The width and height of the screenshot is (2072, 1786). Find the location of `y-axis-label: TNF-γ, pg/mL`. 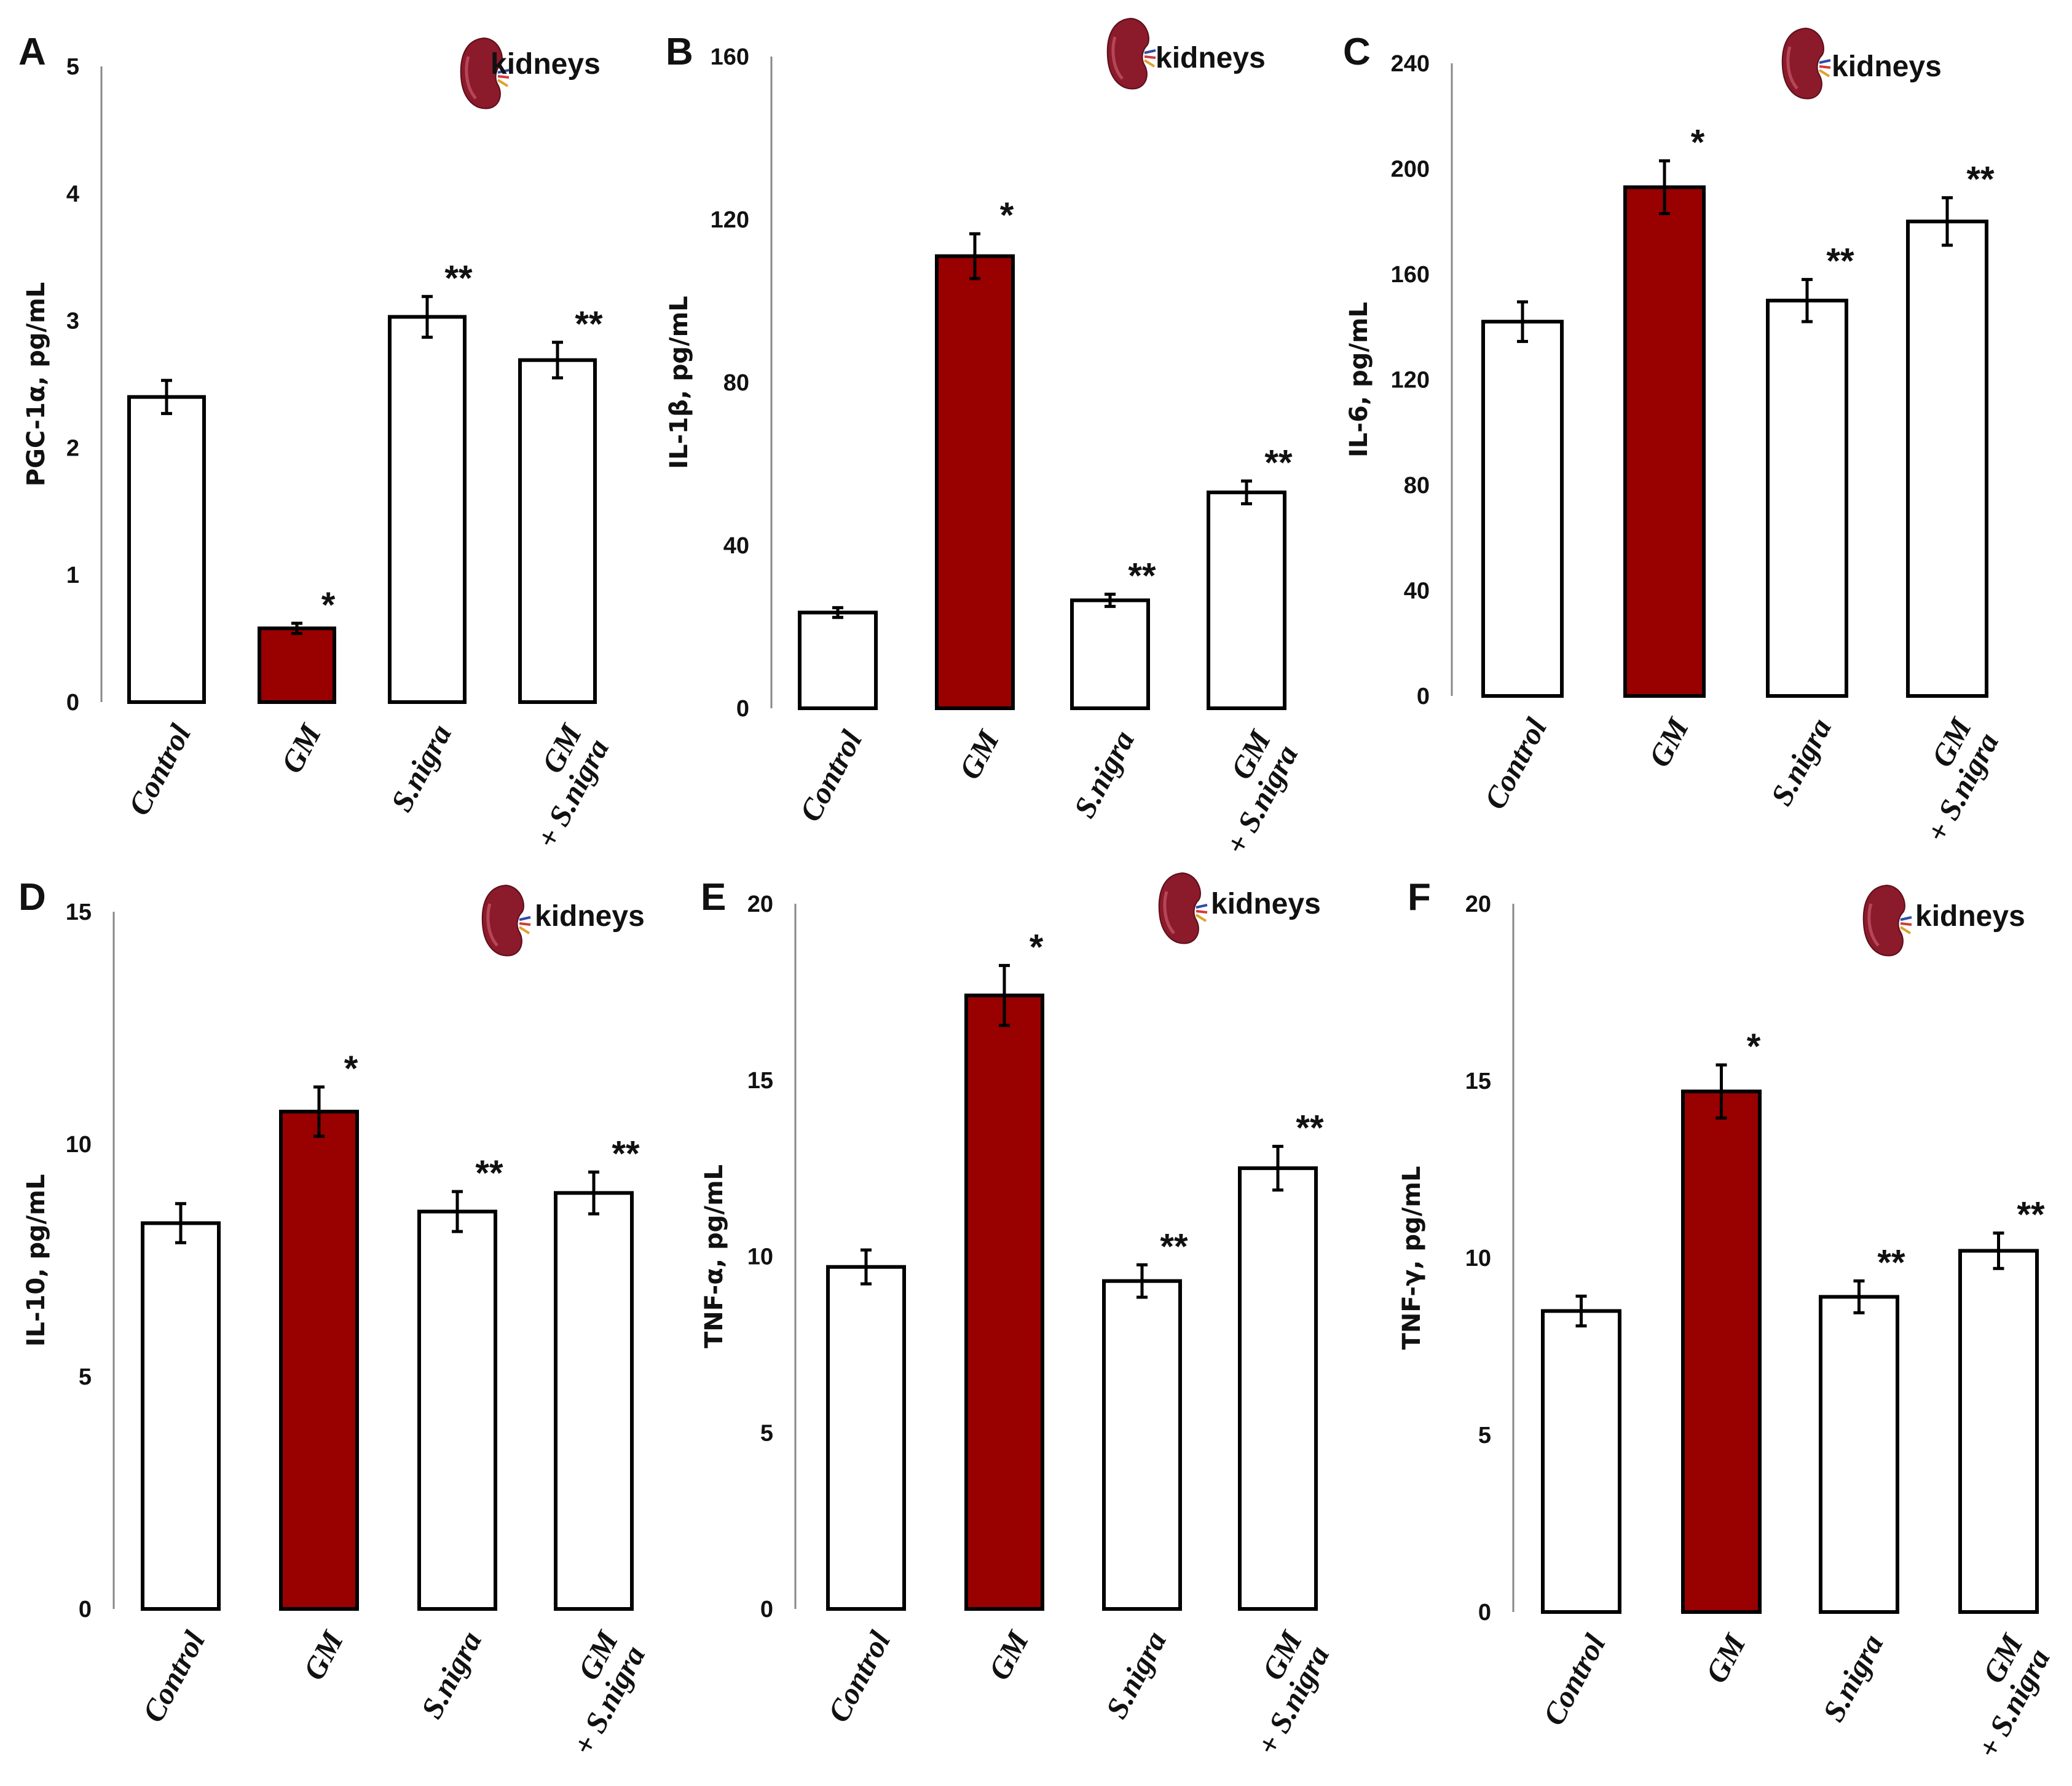

y-axis-label: TNF-γ, pg/mL is located at coordinates (1412, 1258).